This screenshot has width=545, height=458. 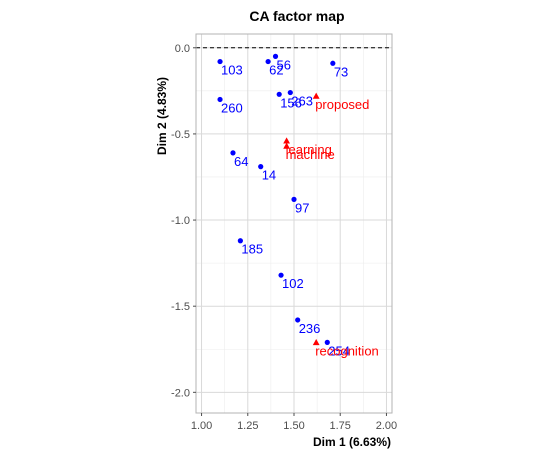 What do you see at coordinates (342, 104) in the screenshot?
I see `column-label-proposed: proposed` at bounding box center [342, 104].